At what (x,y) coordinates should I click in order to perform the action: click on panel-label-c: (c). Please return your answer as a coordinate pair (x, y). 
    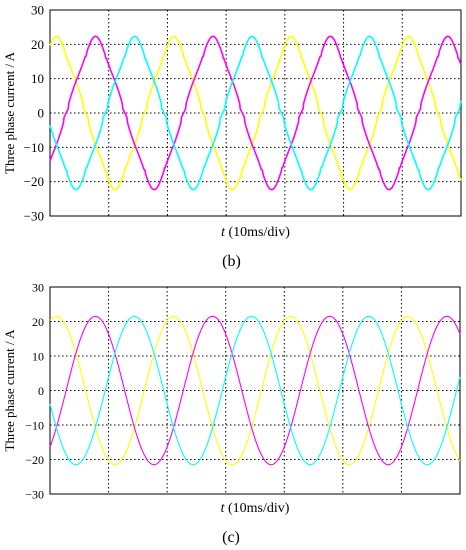
    Looking at the image, I should click on (231, 537).